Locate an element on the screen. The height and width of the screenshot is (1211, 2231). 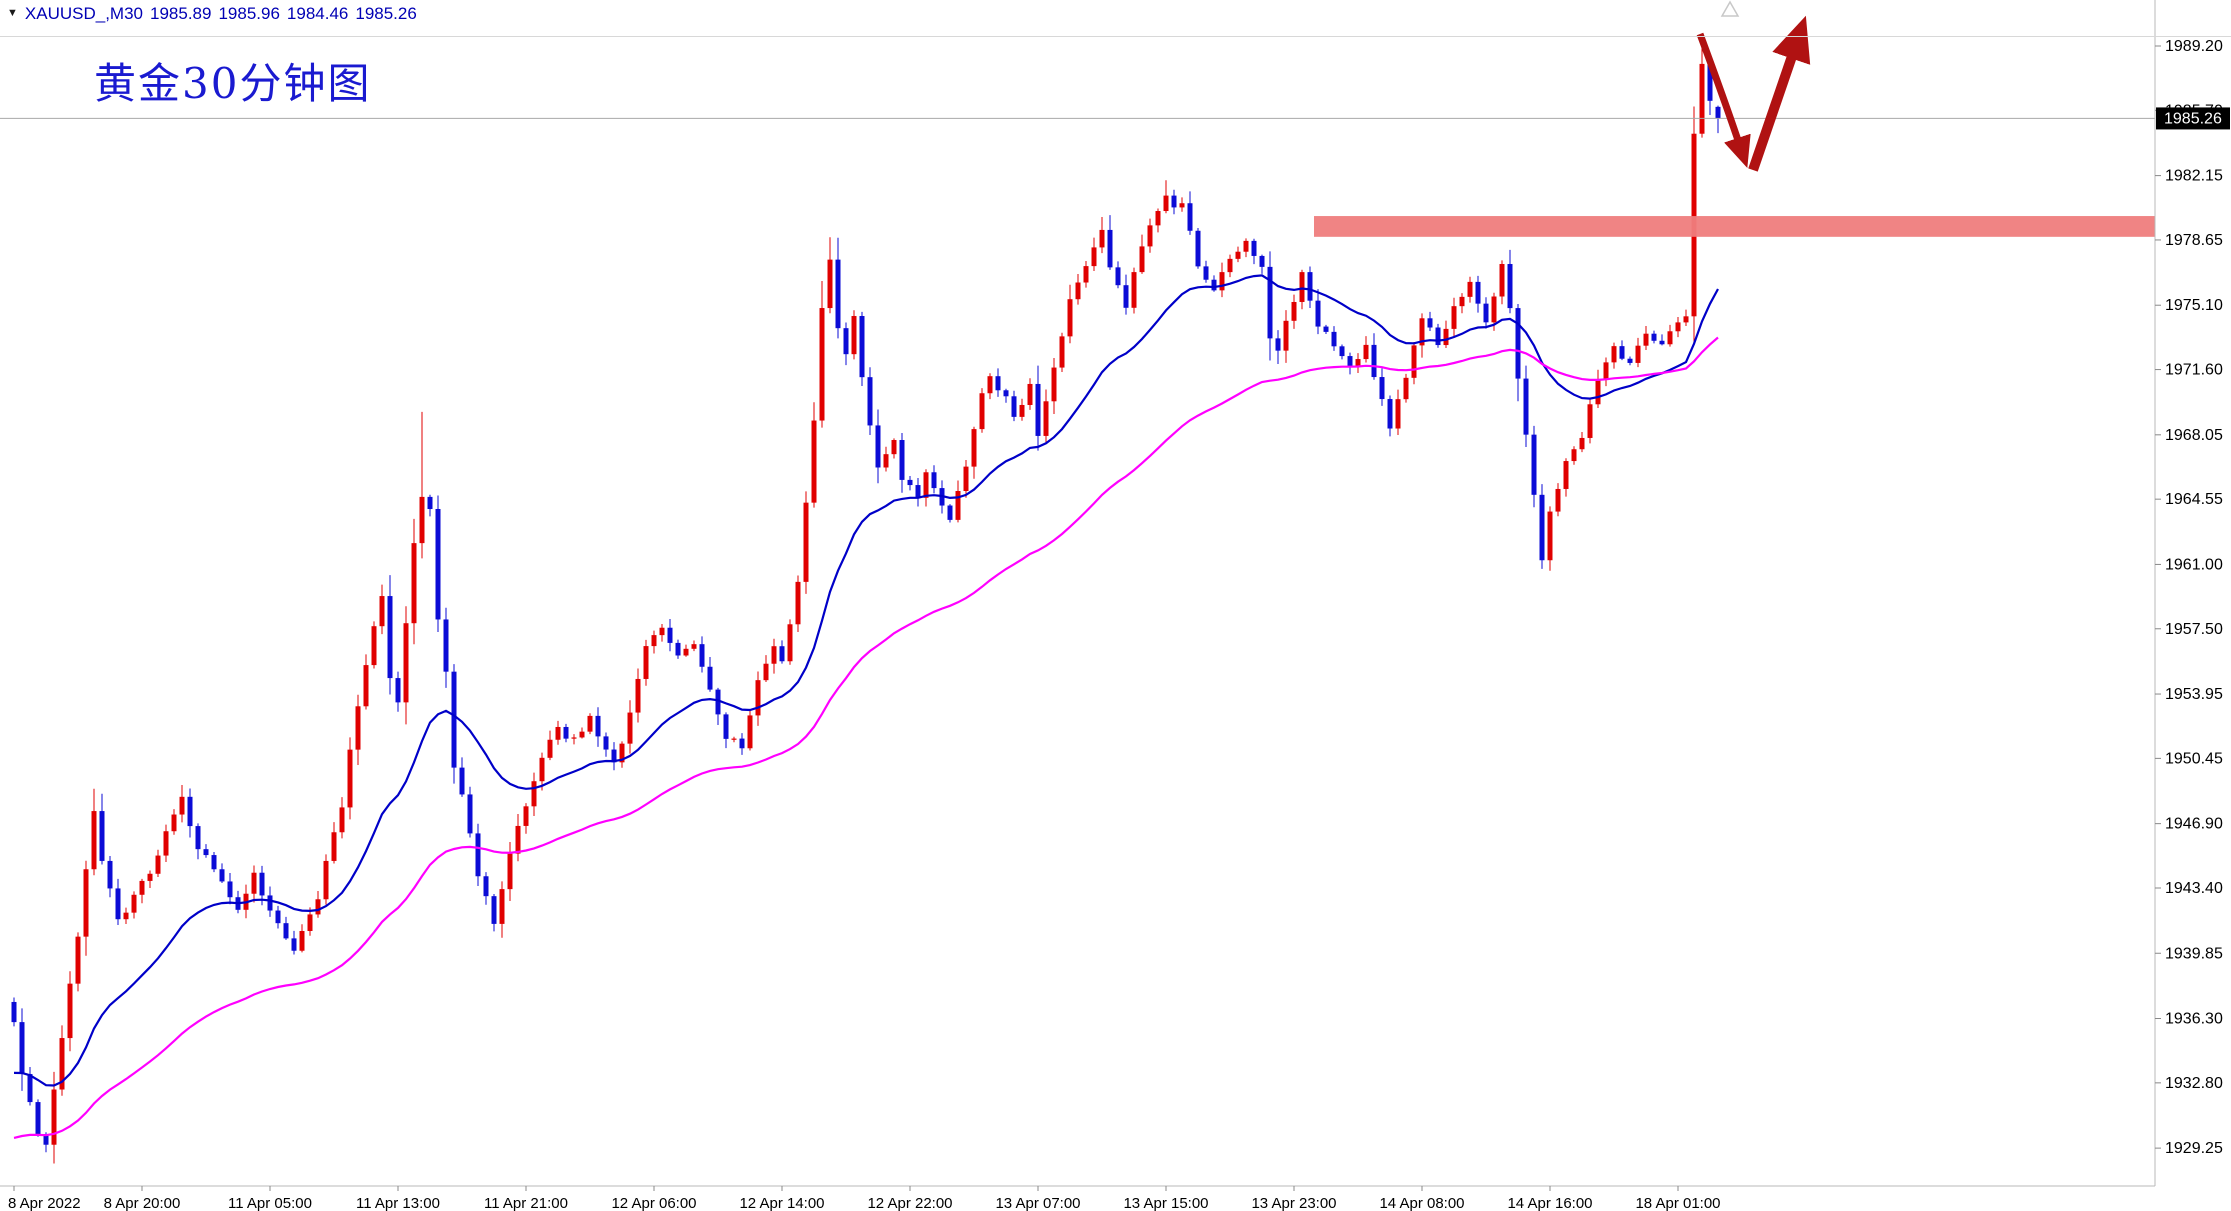
header-separator is located at coordinates (1115, 36).